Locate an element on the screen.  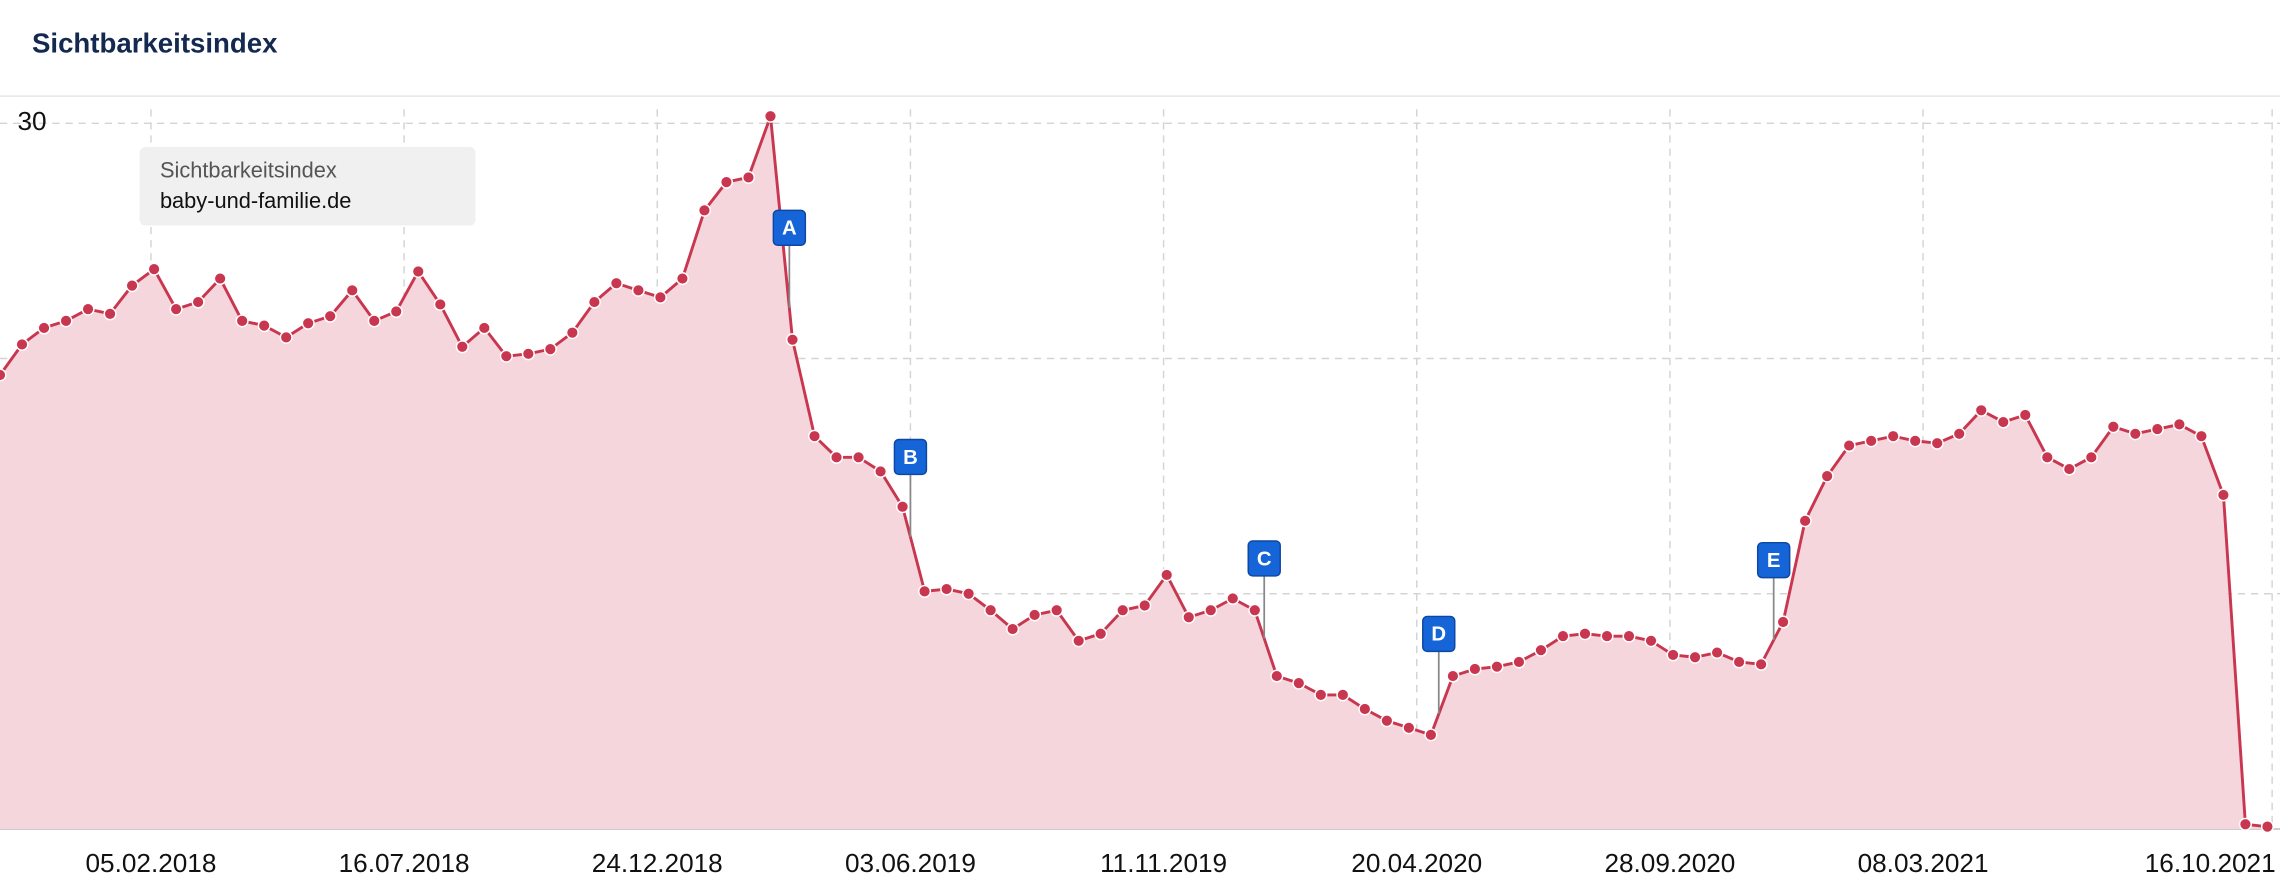
x-tick-label: 16.07.2018 is located at coordinates (404, 863).